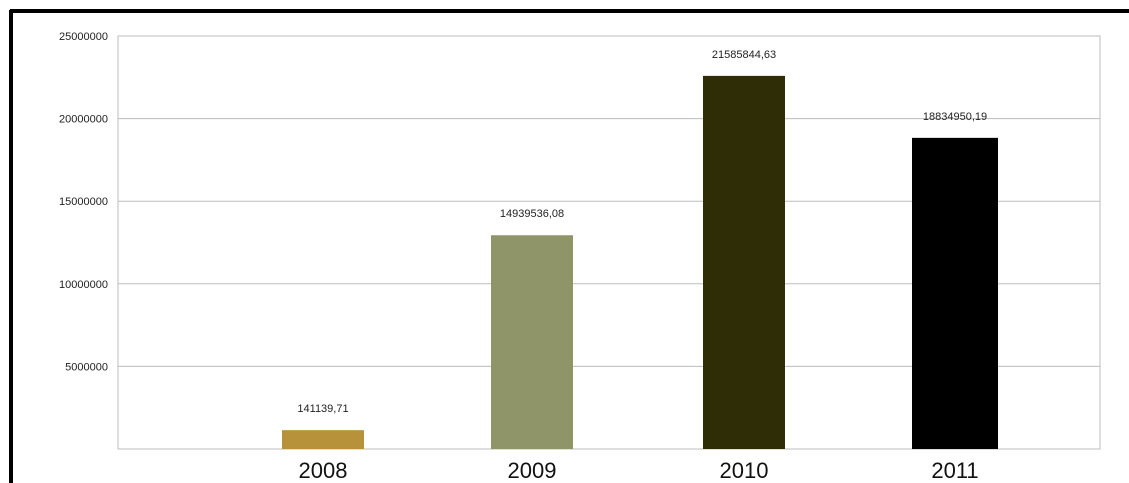  I want to click on bar-2011, so click(955, 293).